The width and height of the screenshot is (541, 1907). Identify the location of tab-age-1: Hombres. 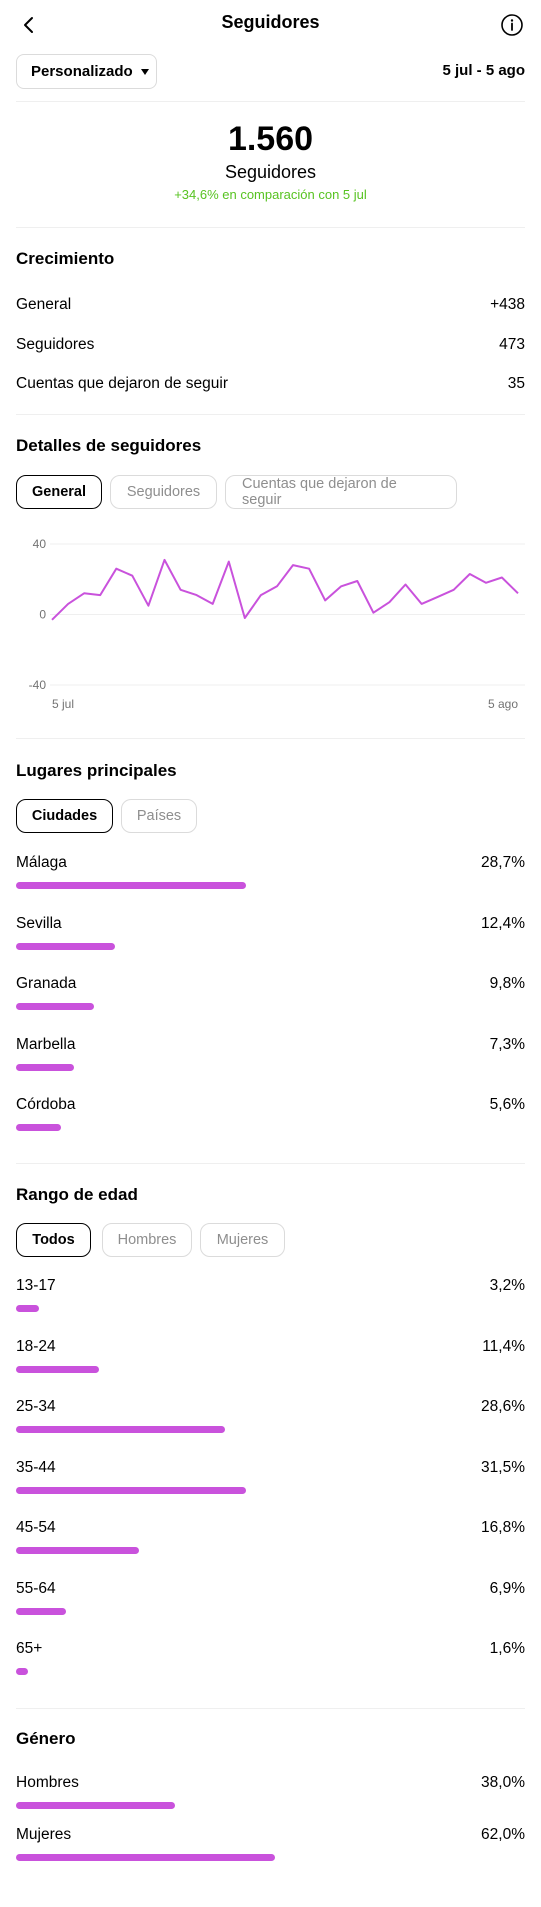
(147, 1240).